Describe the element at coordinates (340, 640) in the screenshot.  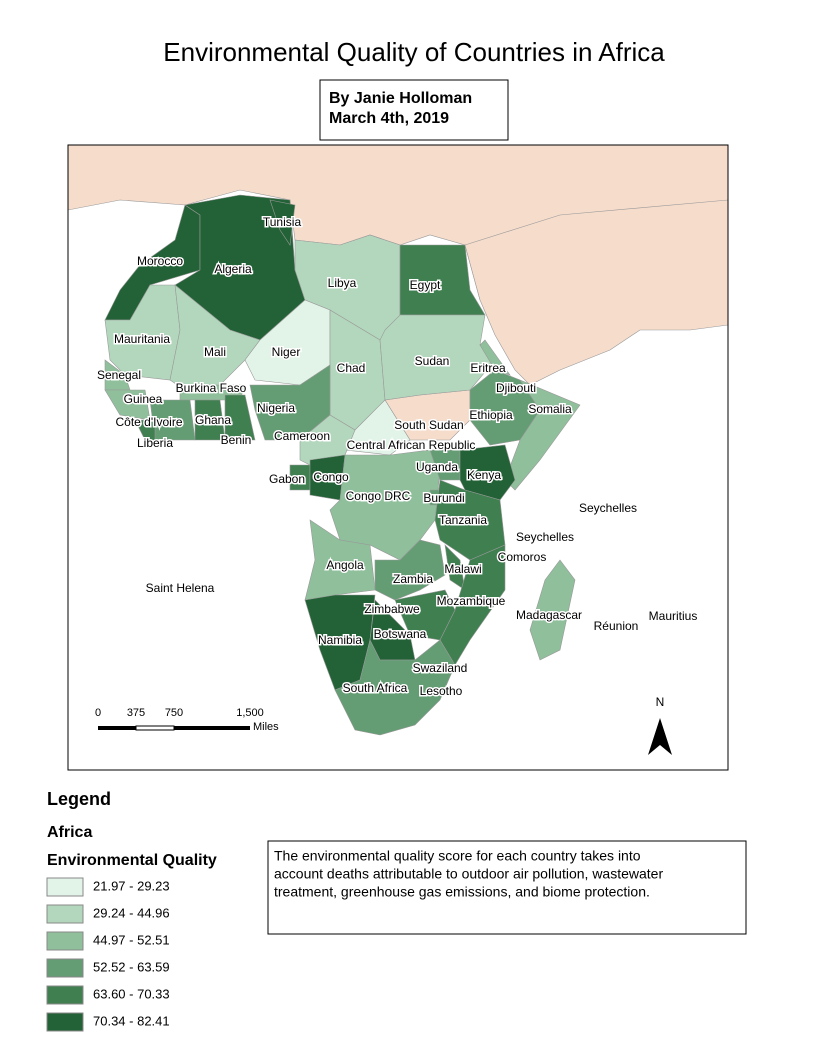
I see `country-label: Namibia` at that location.